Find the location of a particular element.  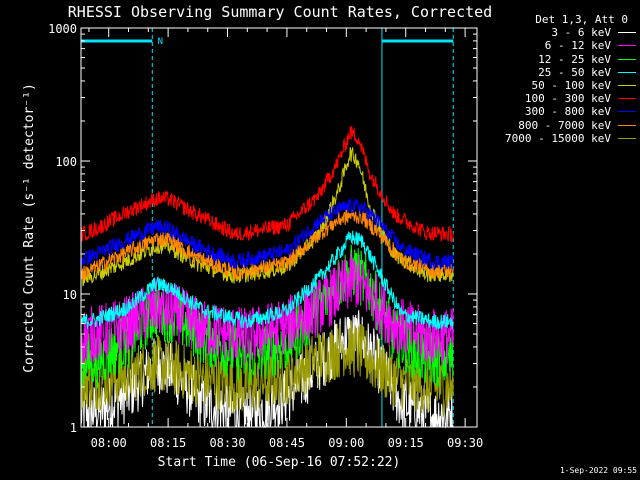

x-axis-label: Start Time (06-Sep-16 07:52:22) is located at coordinates (279, 462).